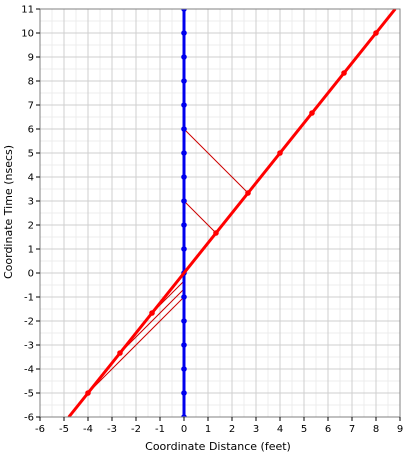 This screenshot has height=456, width=411. I want to click on x-tick-label: 0, so click(184, 429).